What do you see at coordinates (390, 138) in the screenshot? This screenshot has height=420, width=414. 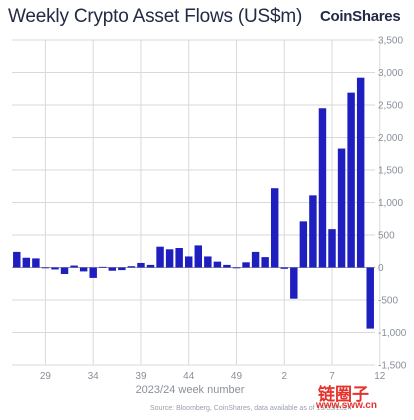 I see `y-tick-label: 2,000` at bounding box center [390, 138].